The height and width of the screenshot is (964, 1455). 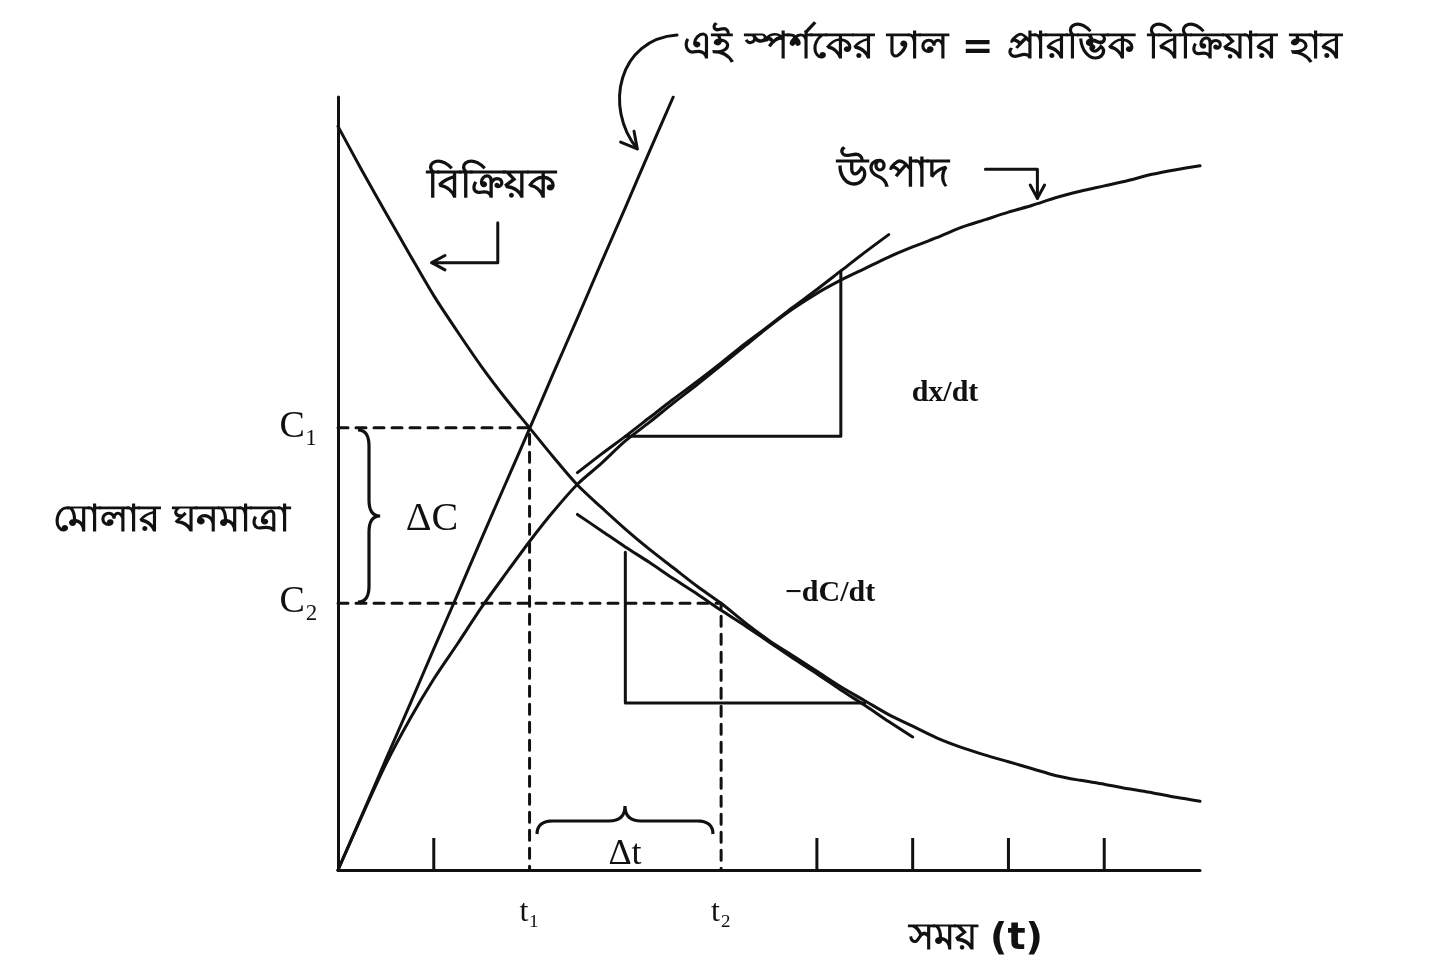 What do you see at coordinates (1013, 44) in the screenshot?
I see `text: এই স্পর্শকের ঢাল = প্রারম্ভিক বিক্রিয়ার হার` at bounding box center [1013, 44].